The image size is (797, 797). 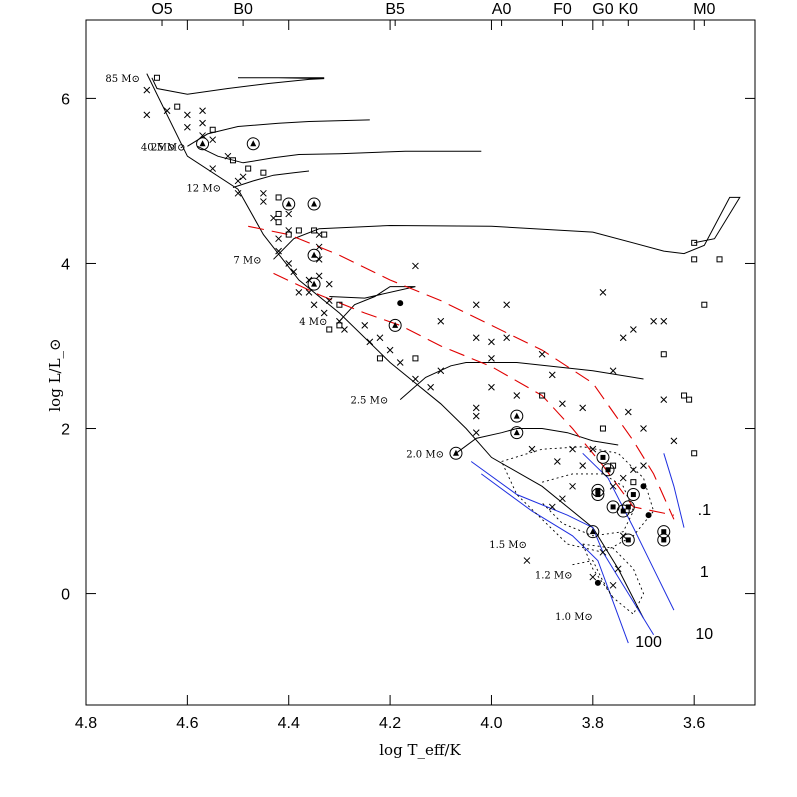 I want to click on y-axis-title: log L/L_⊙, so click(x=55, y=374).